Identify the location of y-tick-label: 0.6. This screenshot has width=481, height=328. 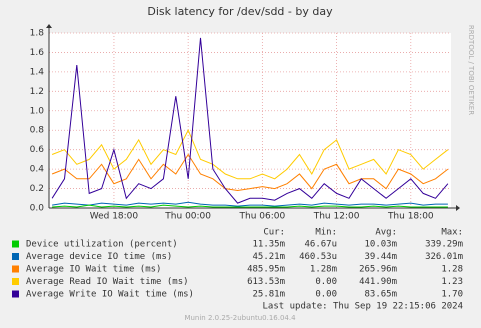
(37, 150).